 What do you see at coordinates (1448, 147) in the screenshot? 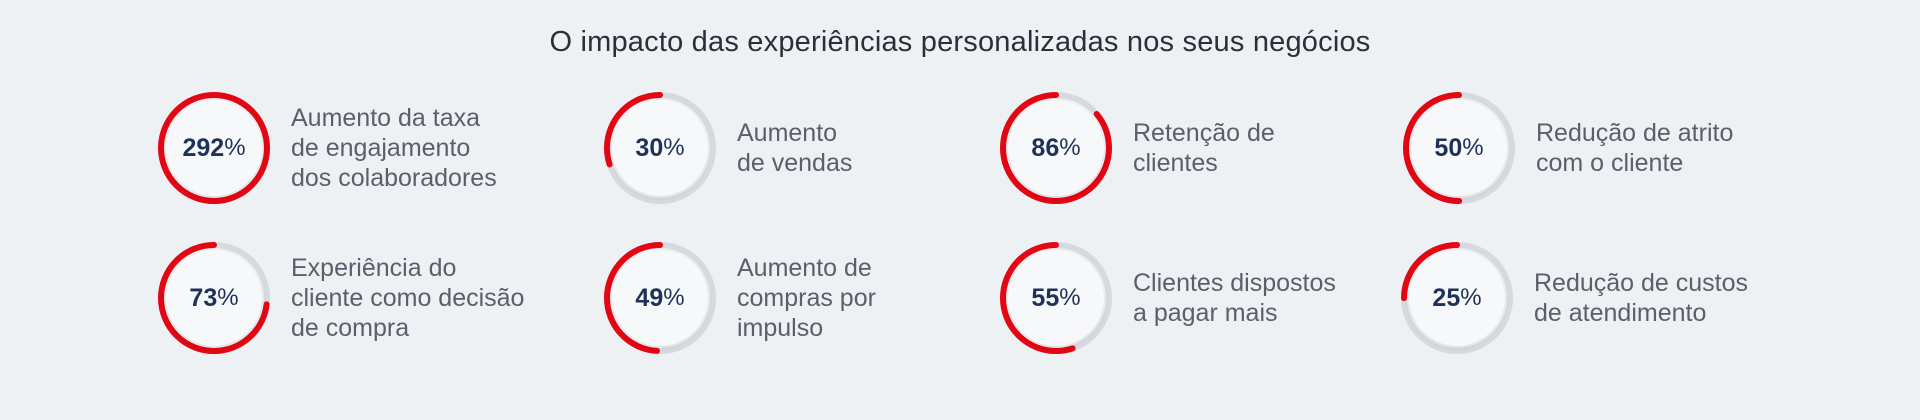
I see `stat-value: 50` at bounding box center [1448, 147].